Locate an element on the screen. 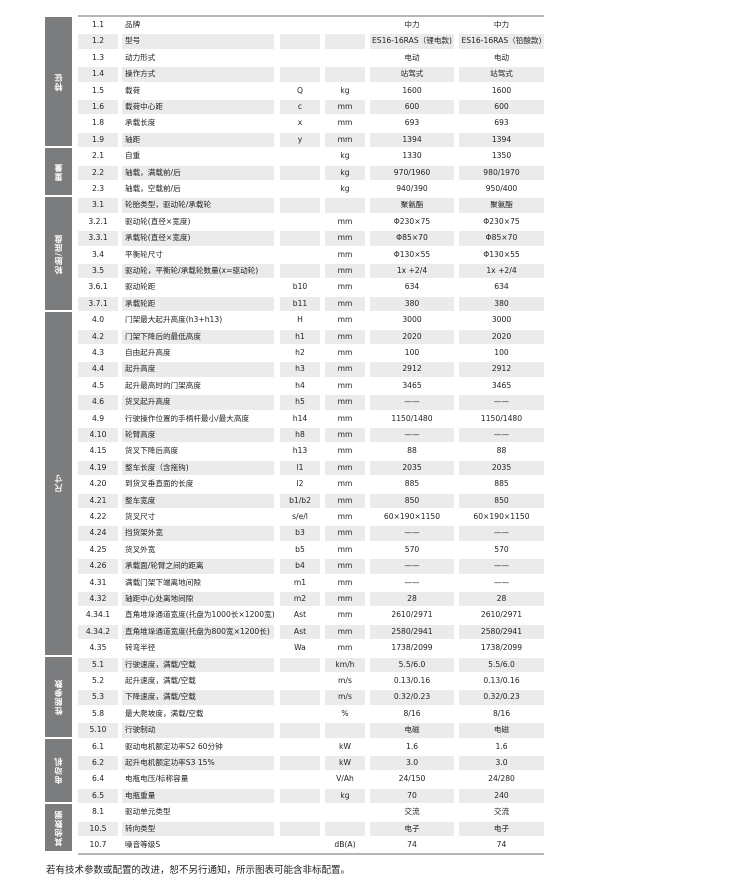  table-row: 1.1 品牌 中力 中力 is located at coordinates (311, 25).